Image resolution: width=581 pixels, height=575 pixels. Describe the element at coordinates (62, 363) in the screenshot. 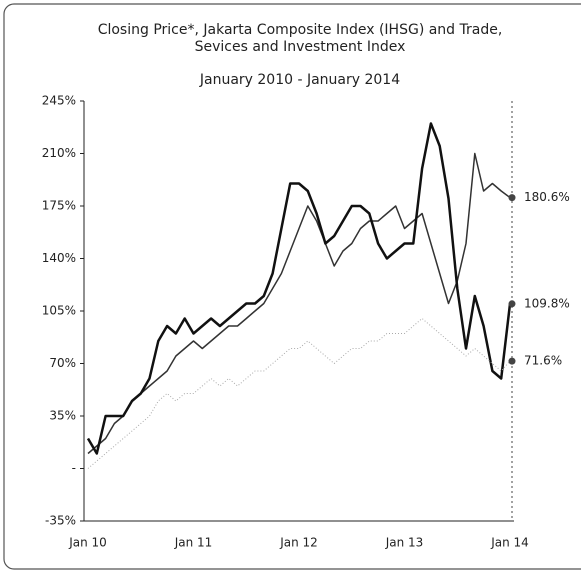

I see `y-tick-label: 70%` at that location.